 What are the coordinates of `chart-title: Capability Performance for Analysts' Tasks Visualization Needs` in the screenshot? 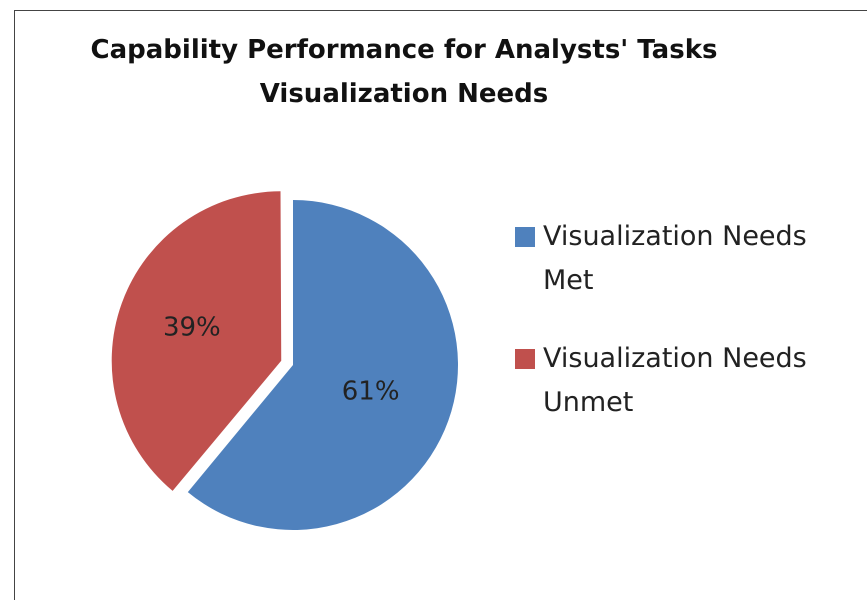 It's located at (404, 72).